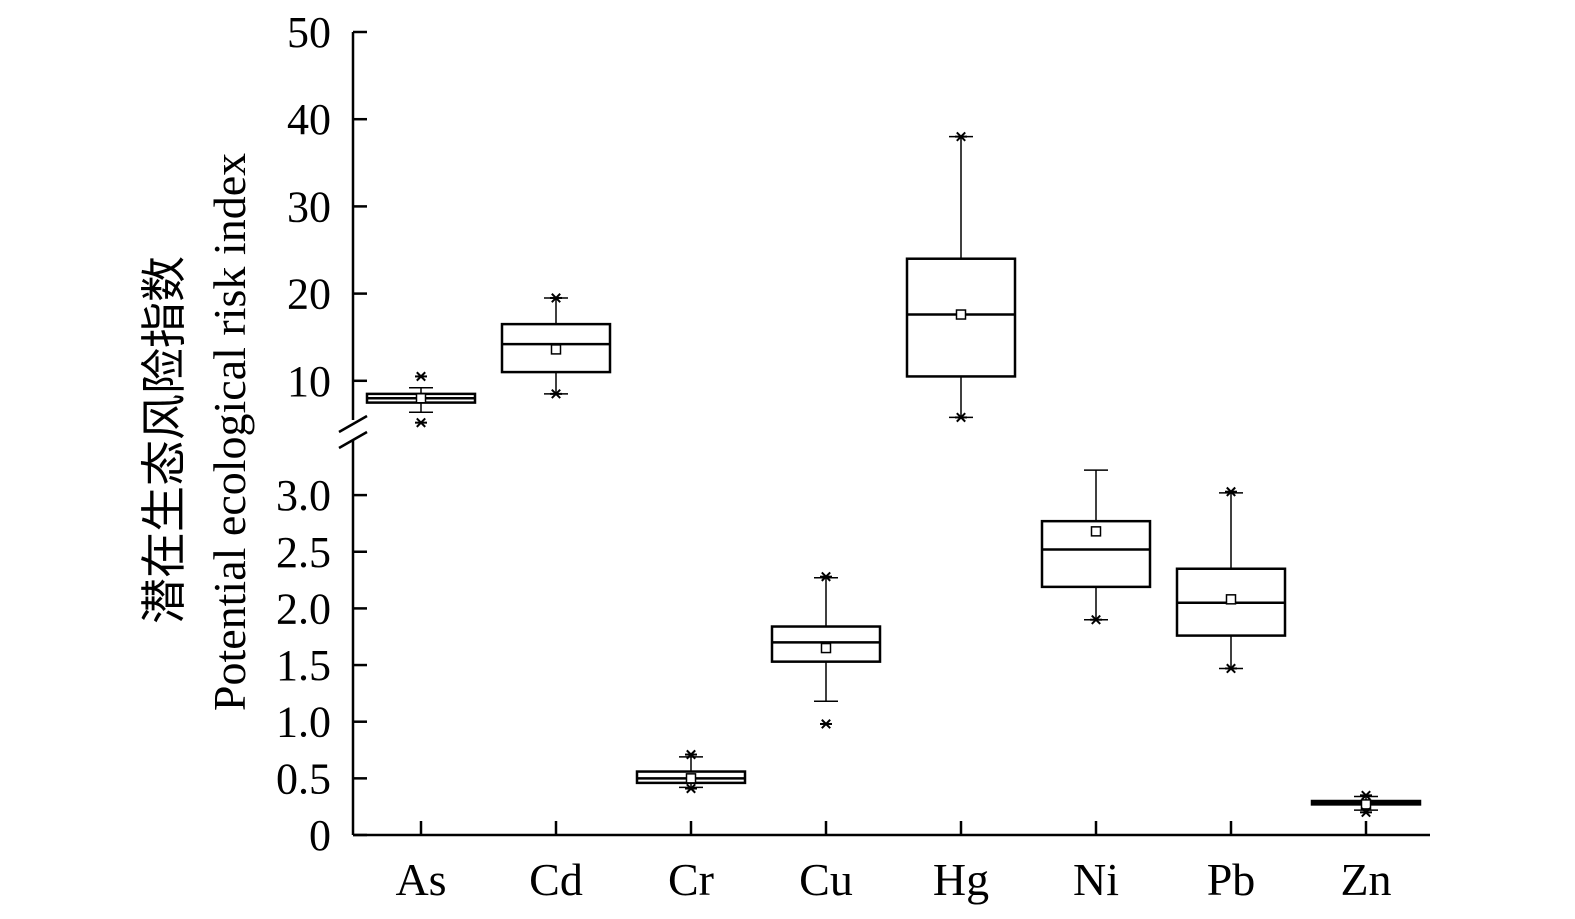 The width and height of the screenshot is (1575, 919). What do you see at coordinates (309, 381) in the screenshot?
I see `y-tick-label-upper: 10` at bounding box center [309, 381].